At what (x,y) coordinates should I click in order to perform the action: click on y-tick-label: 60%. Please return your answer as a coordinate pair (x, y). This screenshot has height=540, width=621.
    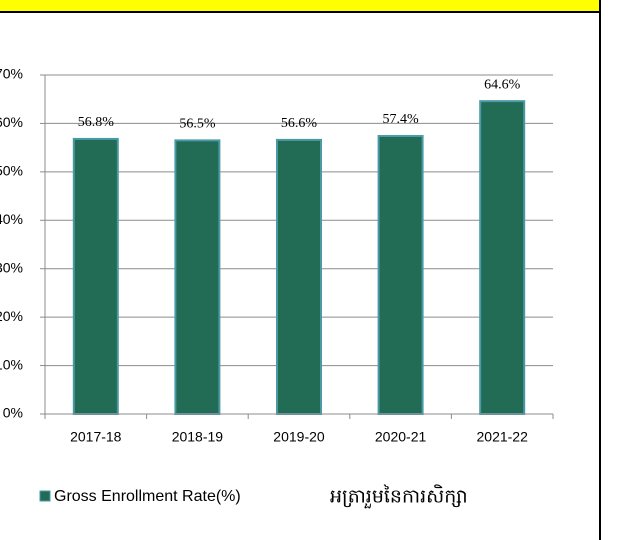
    Looking at the image, I should click on (11, 122).